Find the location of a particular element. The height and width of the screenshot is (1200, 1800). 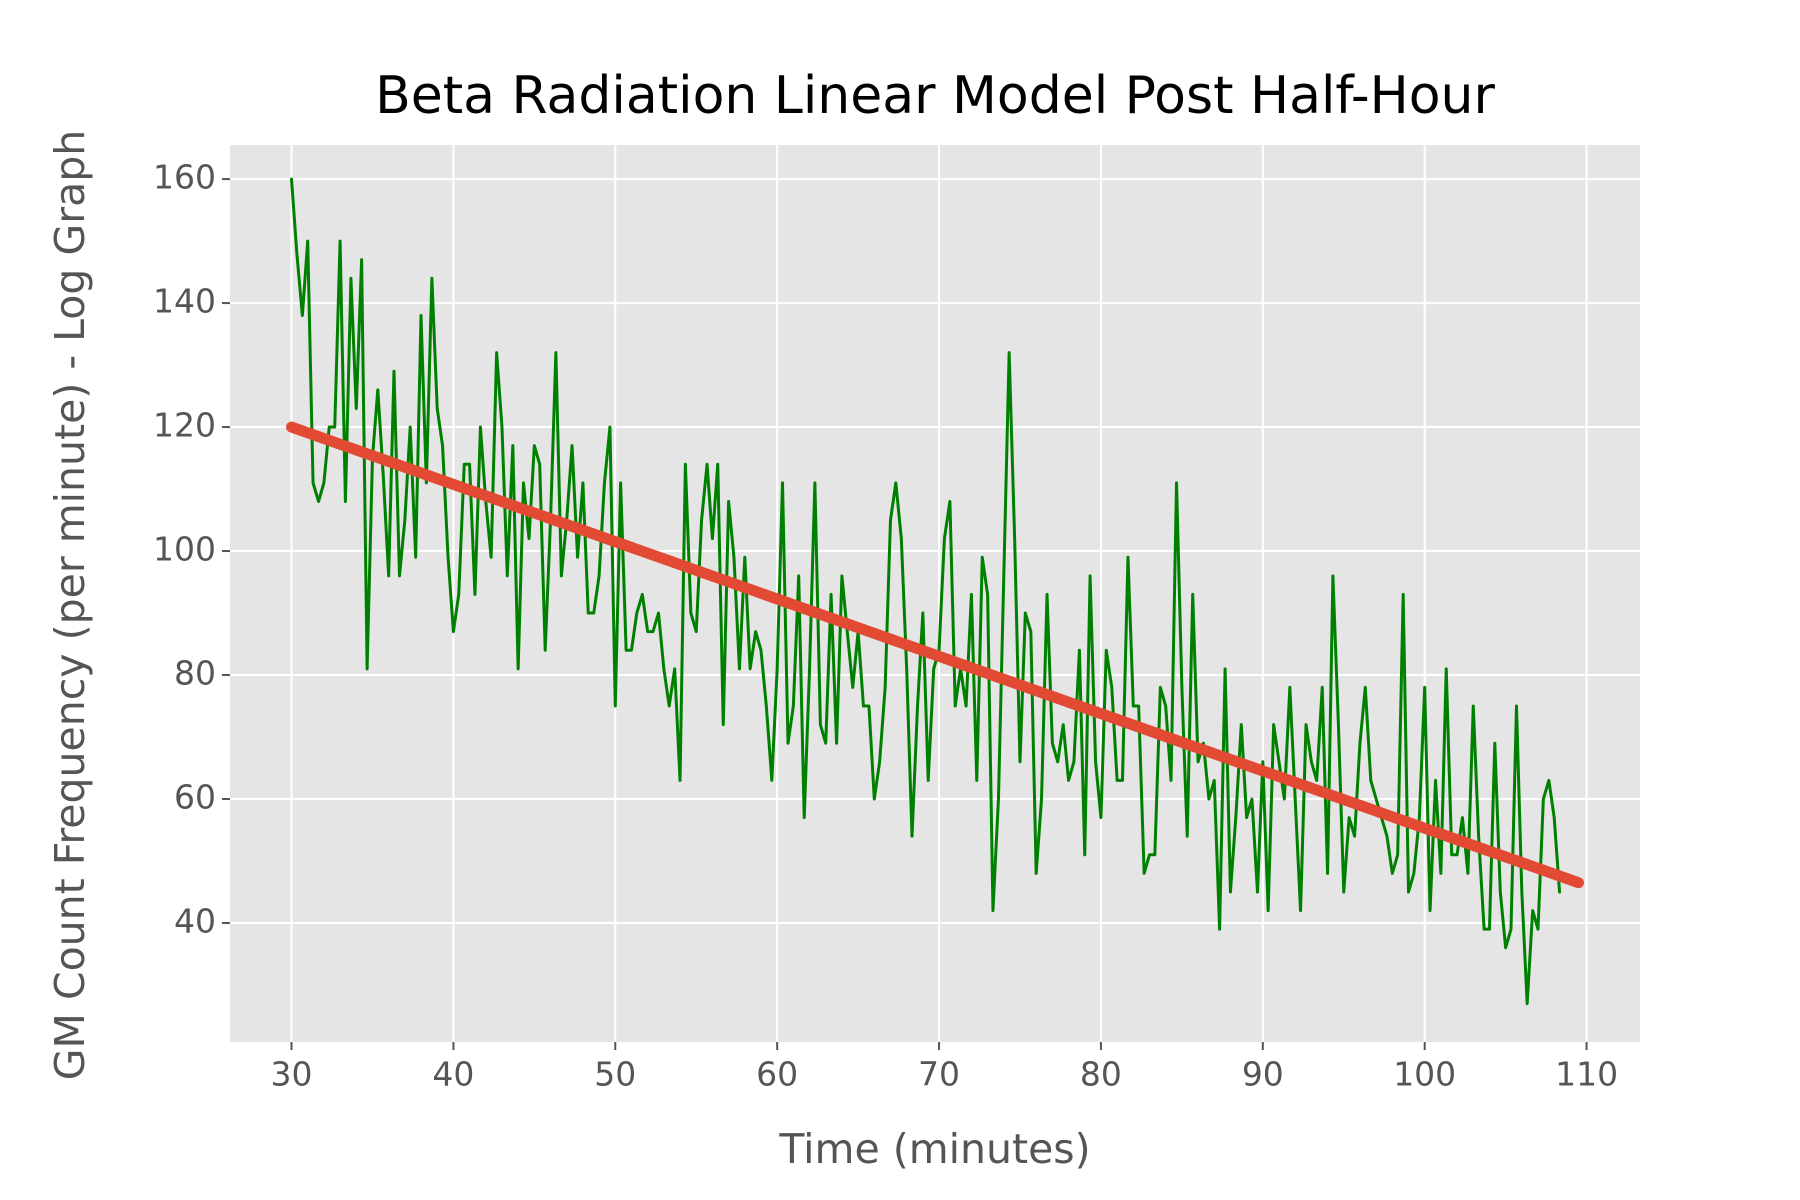

y-tick-label: 80 is located at coordinates (195, 673).